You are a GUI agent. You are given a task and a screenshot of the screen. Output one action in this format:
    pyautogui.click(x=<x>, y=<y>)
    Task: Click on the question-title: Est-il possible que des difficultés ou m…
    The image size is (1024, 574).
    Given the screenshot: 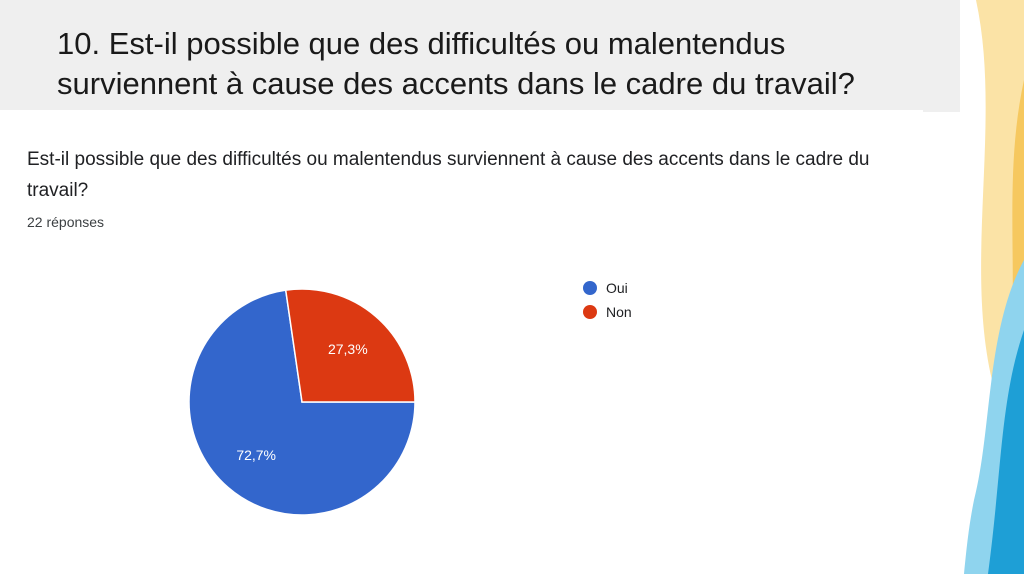 What is the action you would take?
    pyautogui.click(x=448, y=175)
    